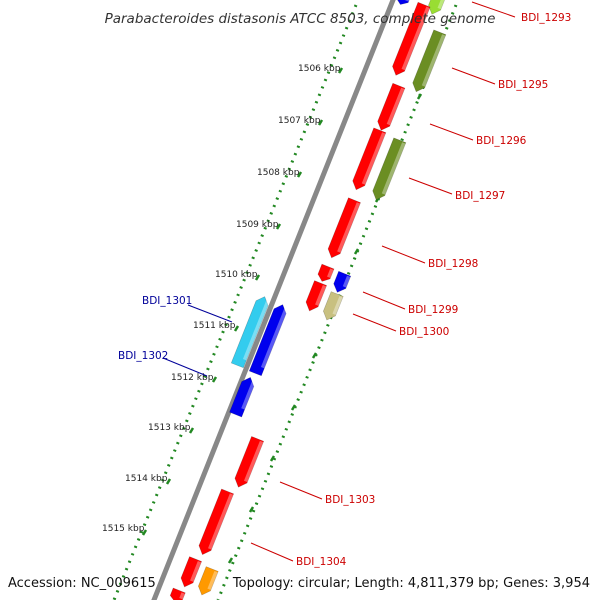  I want to click on gene-label: BDI_1302, so click(143, 356).